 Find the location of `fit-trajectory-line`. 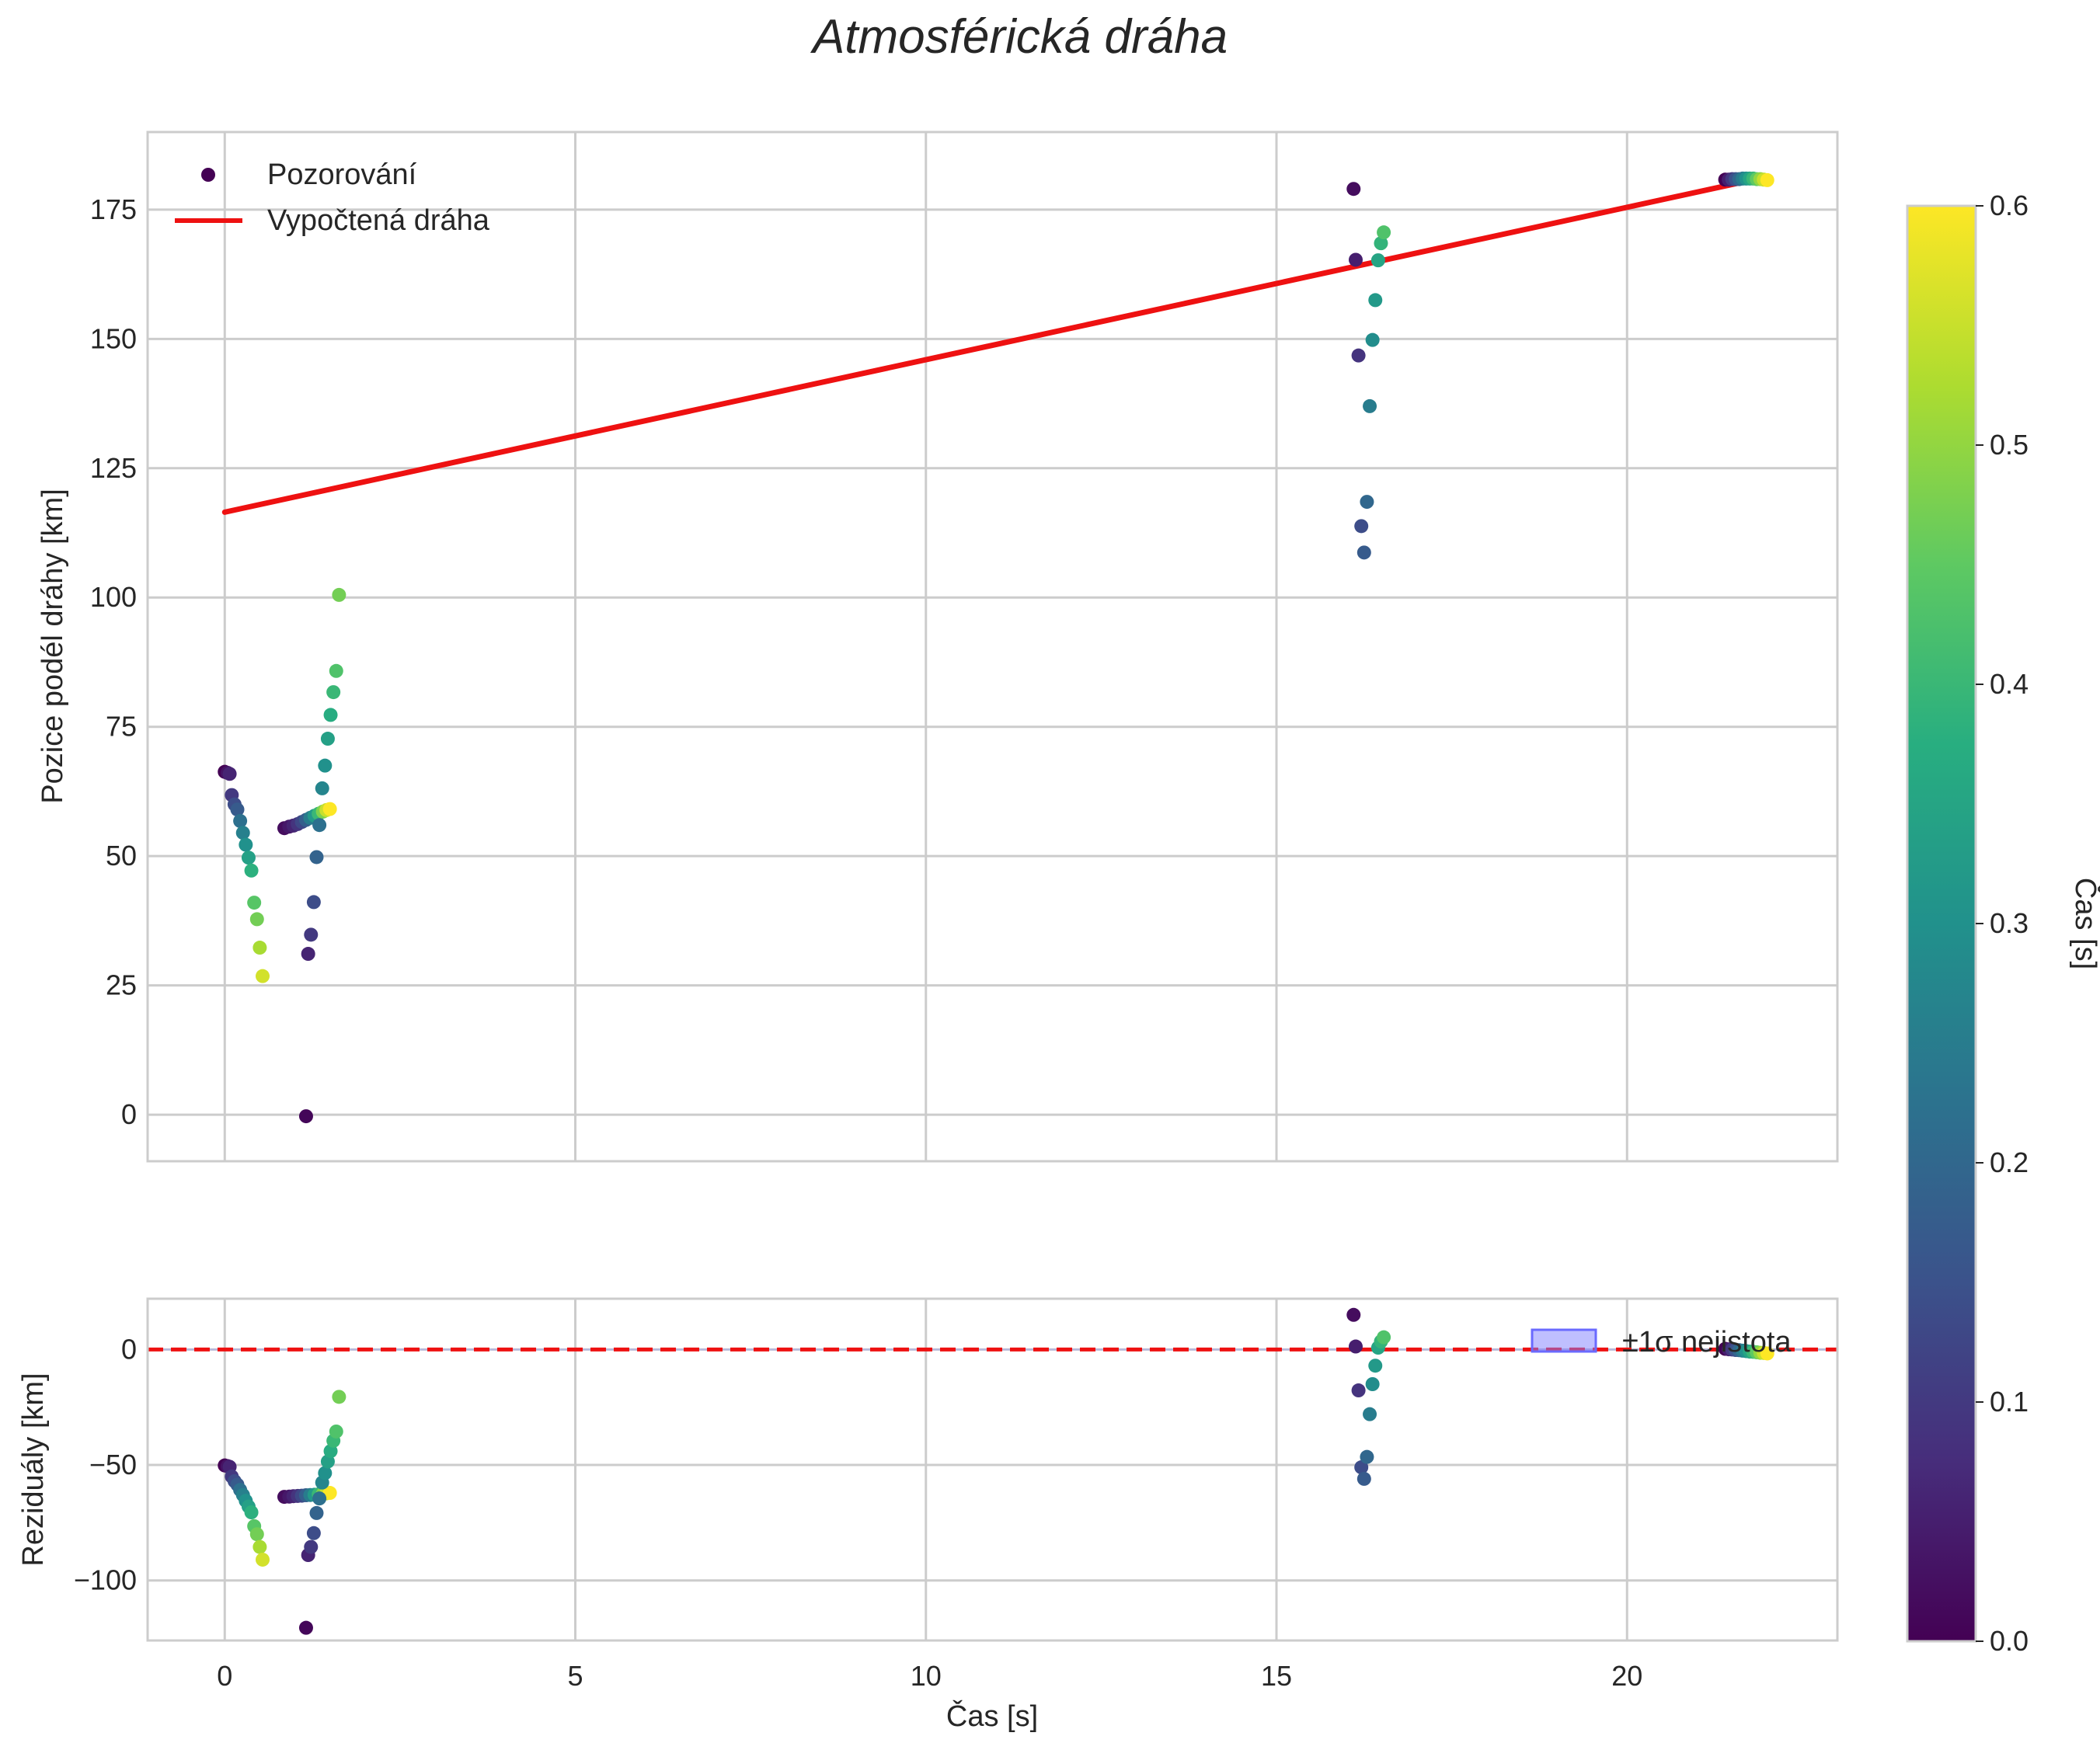

fit-trajectory-line is located at coordinates (994, 345).